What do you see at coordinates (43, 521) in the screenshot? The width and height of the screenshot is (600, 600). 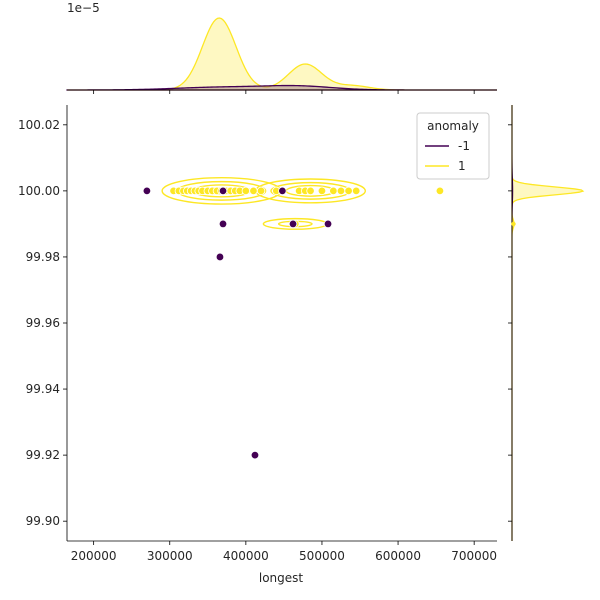 I see `y-tick-label: 99.90` at bounding box center [43, 521].